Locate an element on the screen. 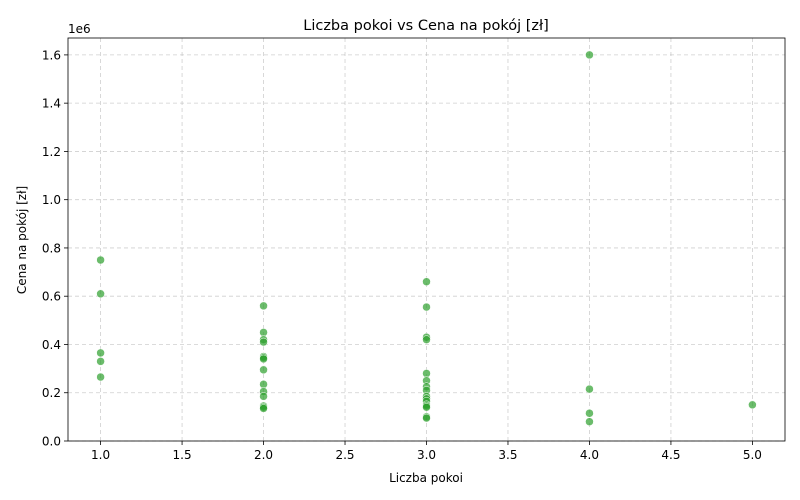  y-tick-label: 1.6 is located at coordinates (51, 55).